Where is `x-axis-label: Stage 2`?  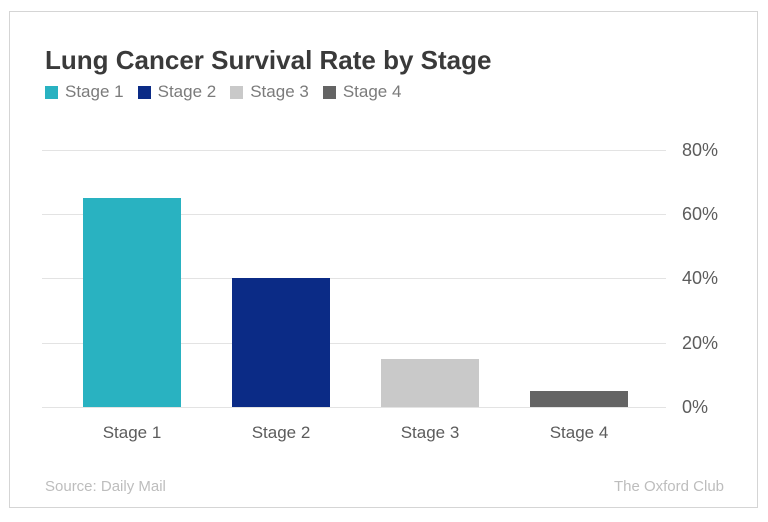
x-axis-label: Stage 2 is located at coordinates (281, 432).